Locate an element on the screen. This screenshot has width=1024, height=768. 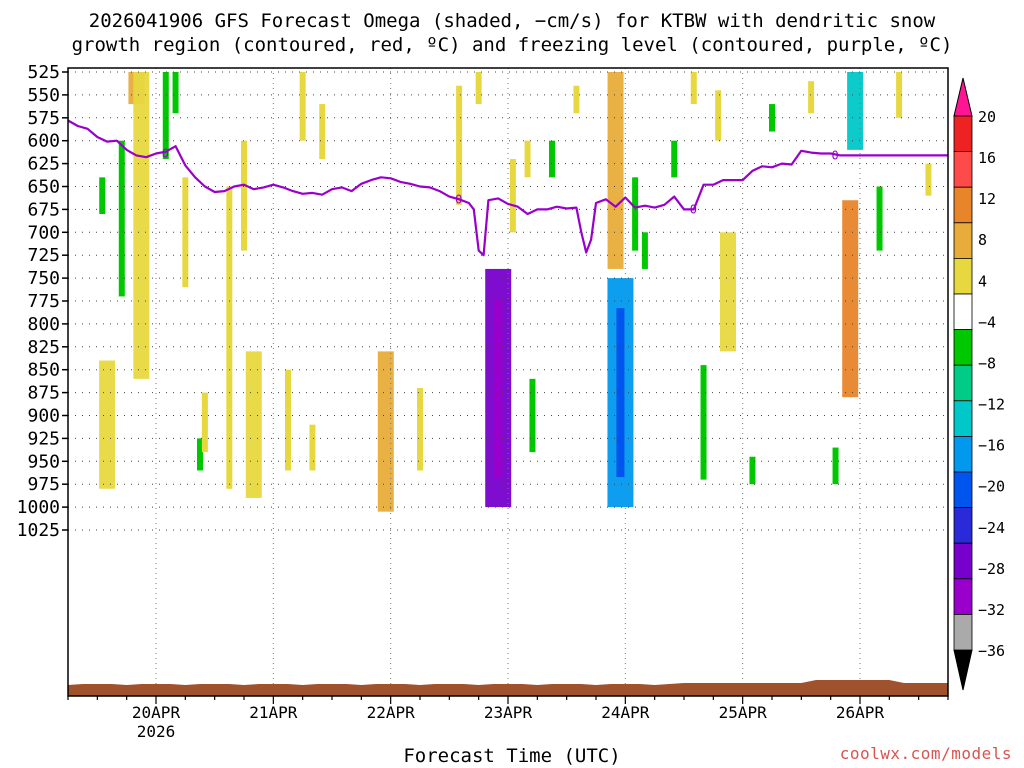
y-tick-label: 800 is located at coordinates (43, 324).